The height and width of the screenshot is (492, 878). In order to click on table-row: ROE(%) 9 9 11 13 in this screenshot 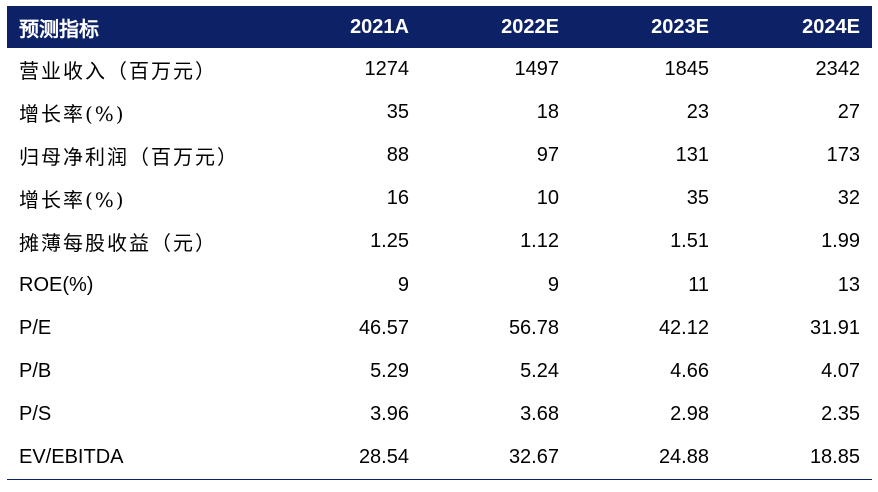, I will do `click(439, 284)`.